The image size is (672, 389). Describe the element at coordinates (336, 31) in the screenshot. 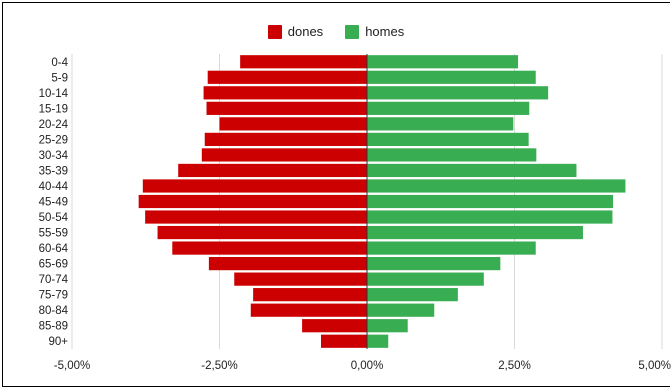

I see `legend: dones homes` at that location.